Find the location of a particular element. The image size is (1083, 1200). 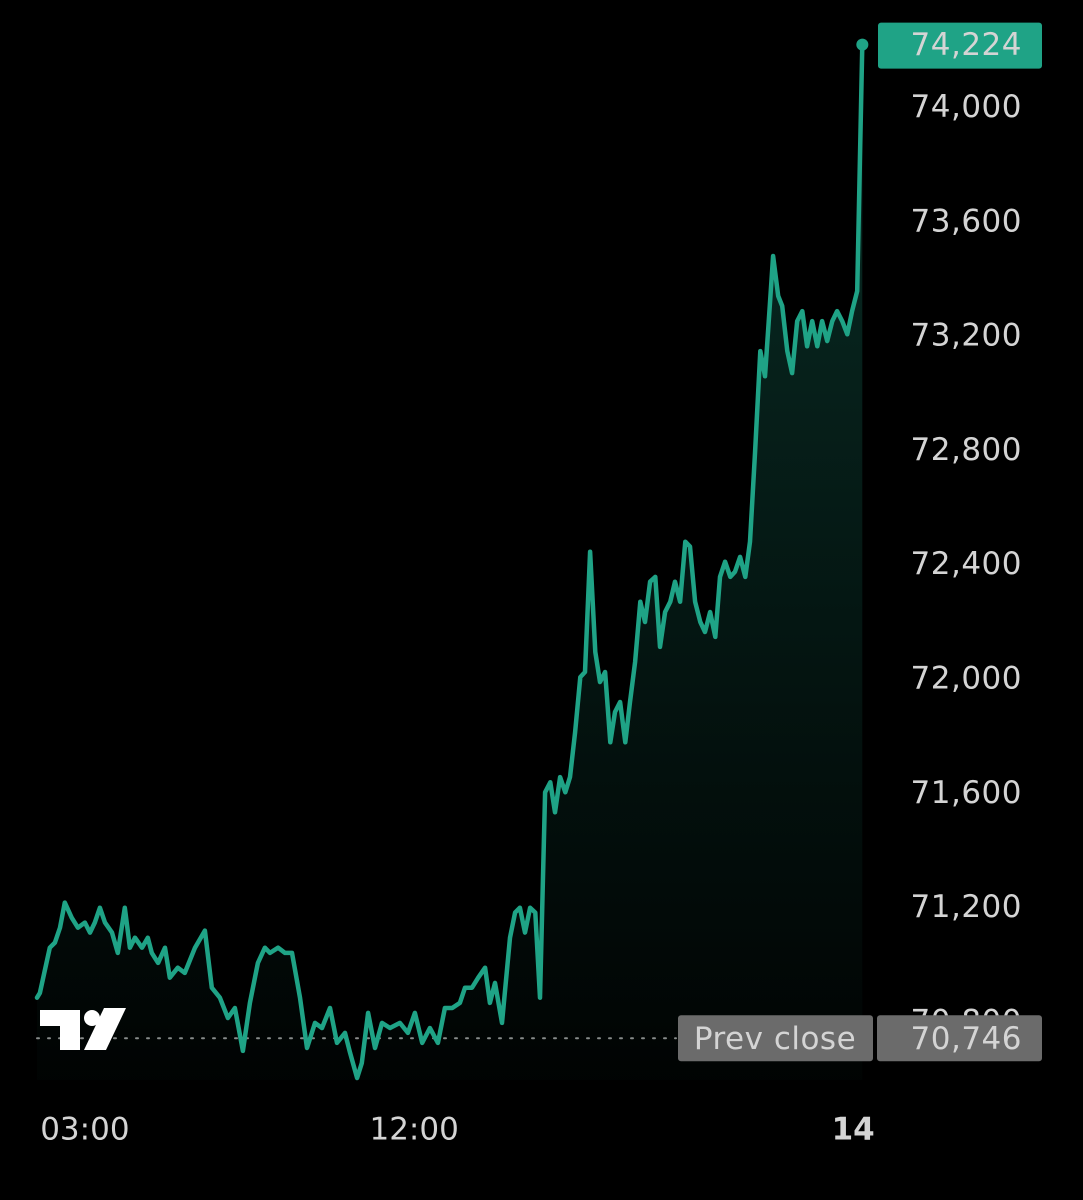

last-point is located at coordinates (862, 44).